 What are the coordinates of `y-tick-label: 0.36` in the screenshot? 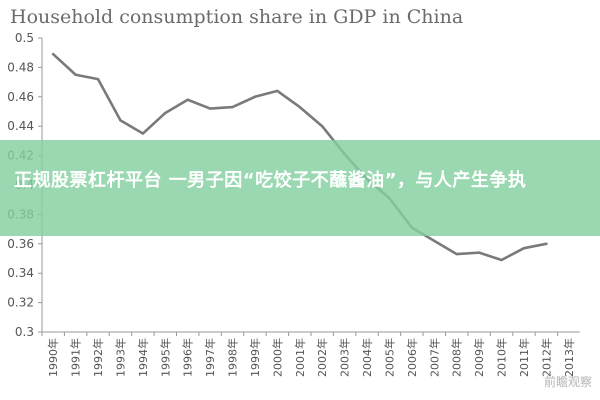 It's located at (20, 244).